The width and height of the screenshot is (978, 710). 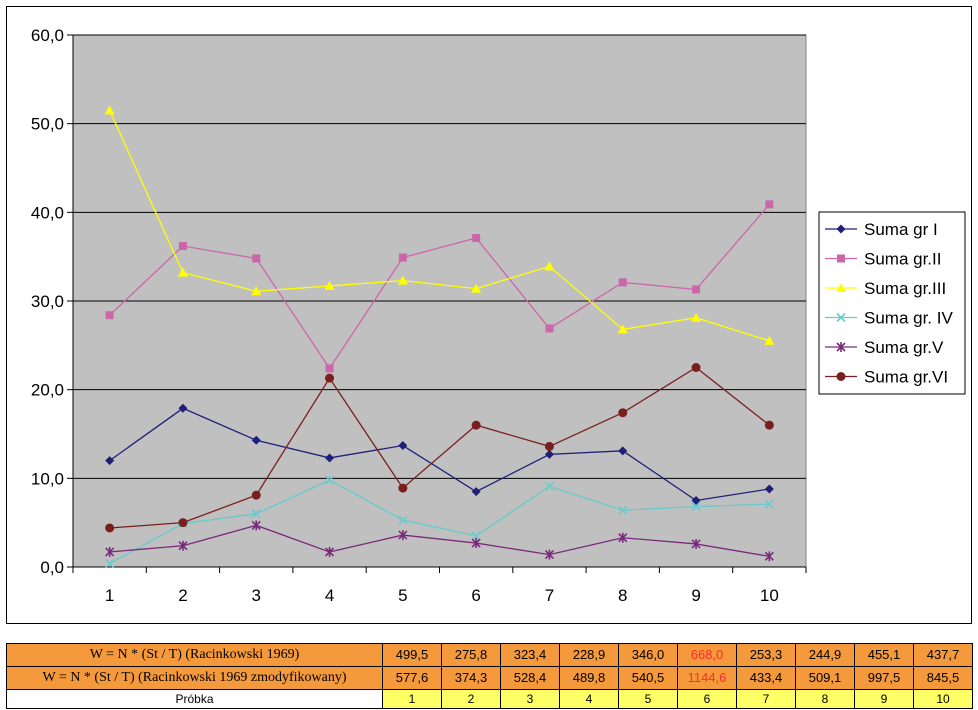 I want to click on table-cell: 997,5, so click(x=884, y=678).